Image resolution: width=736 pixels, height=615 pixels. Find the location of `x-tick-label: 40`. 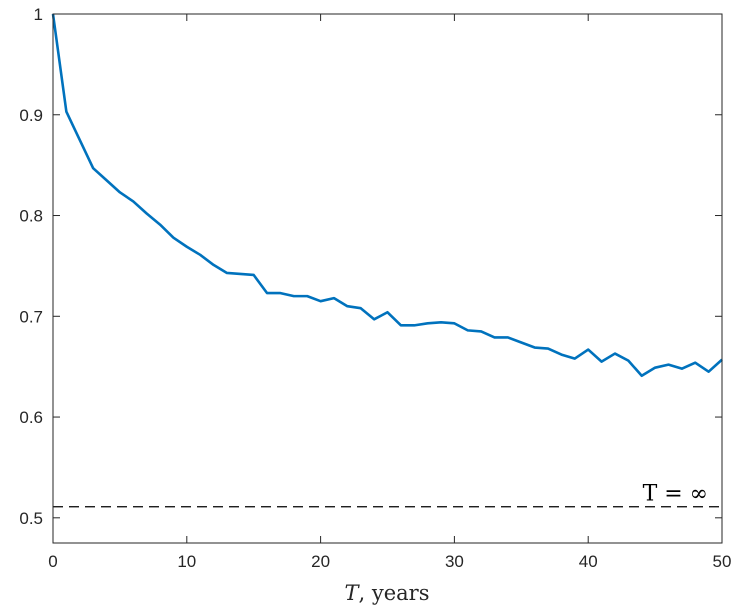

x-tick-label: 40 is located at coordinates (588, 561).